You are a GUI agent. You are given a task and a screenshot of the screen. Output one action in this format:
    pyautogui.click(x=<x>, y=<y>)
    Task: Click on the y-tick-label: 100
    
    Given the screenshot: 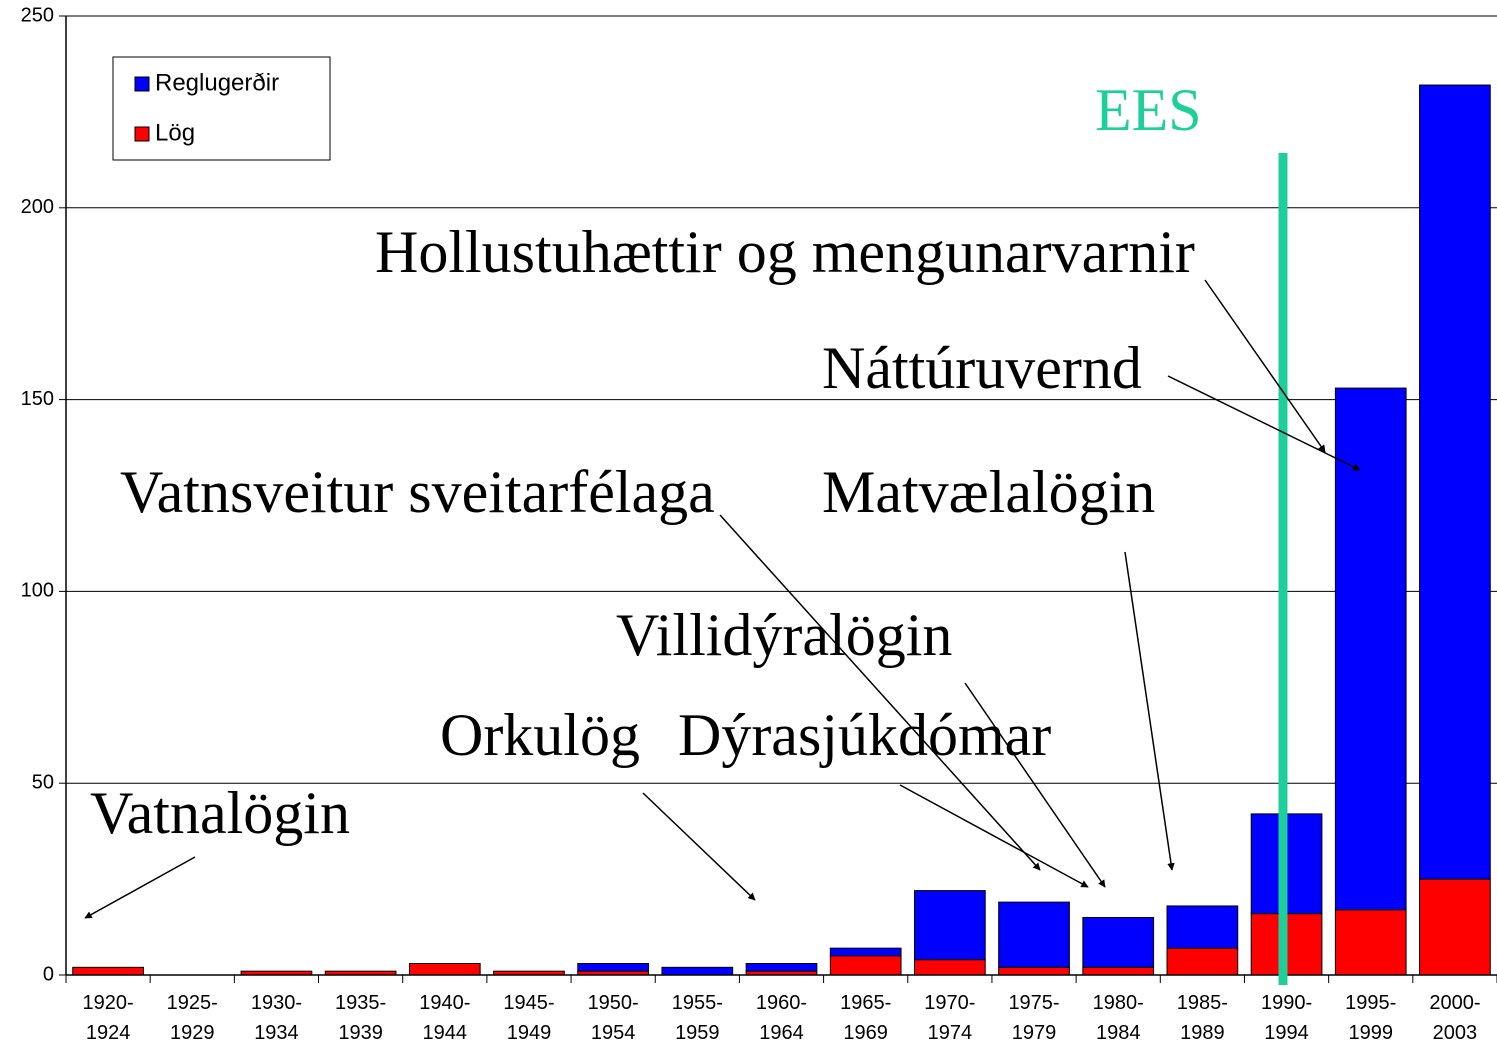 What is the action you would take?
    pyautogui.click(x=37, y=591)
    